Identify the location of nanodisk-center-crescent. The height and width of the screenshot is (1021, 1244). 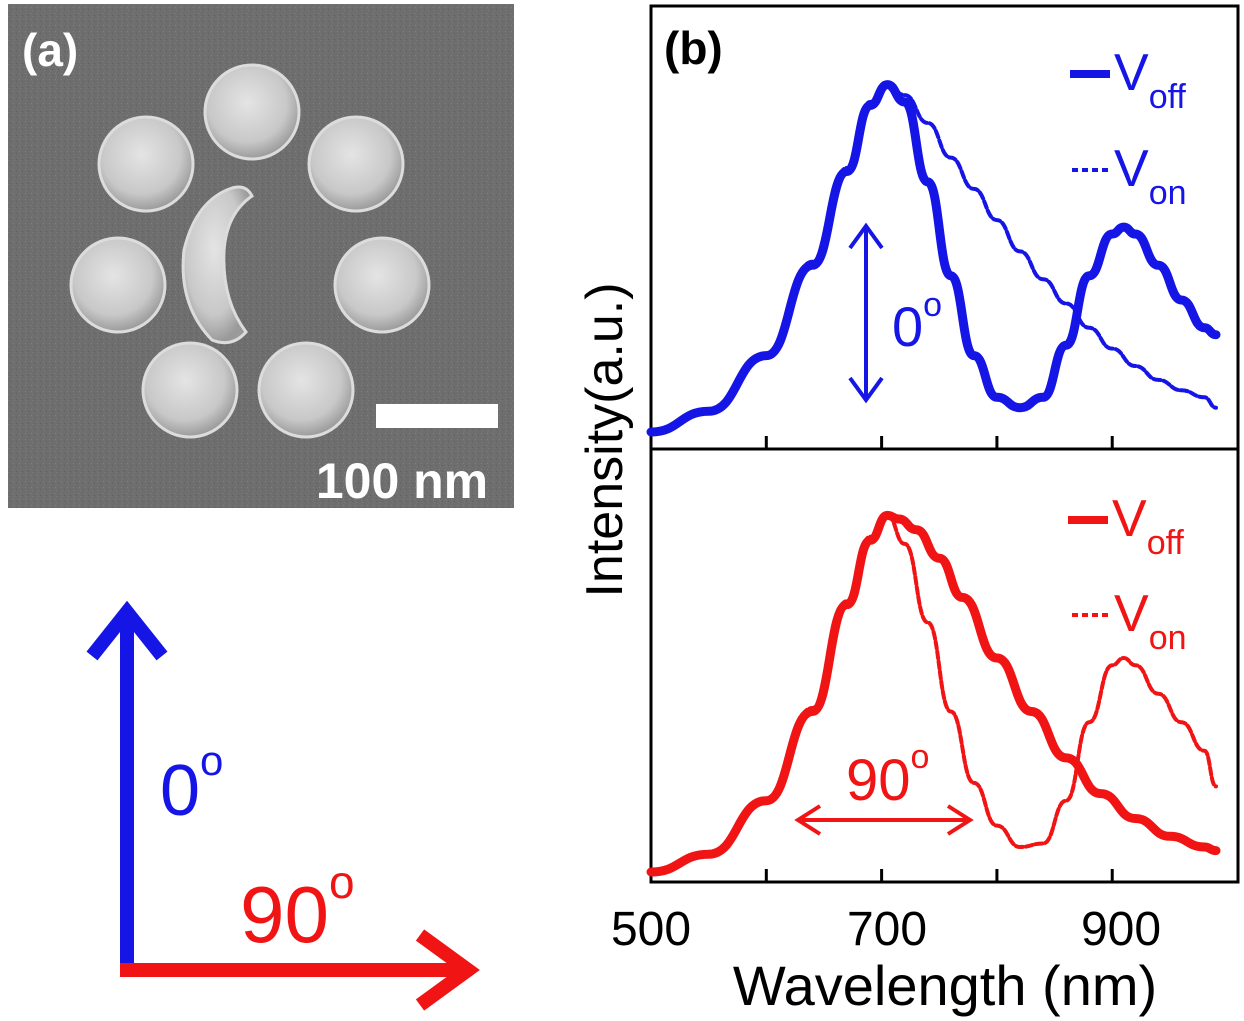
(217, 265).